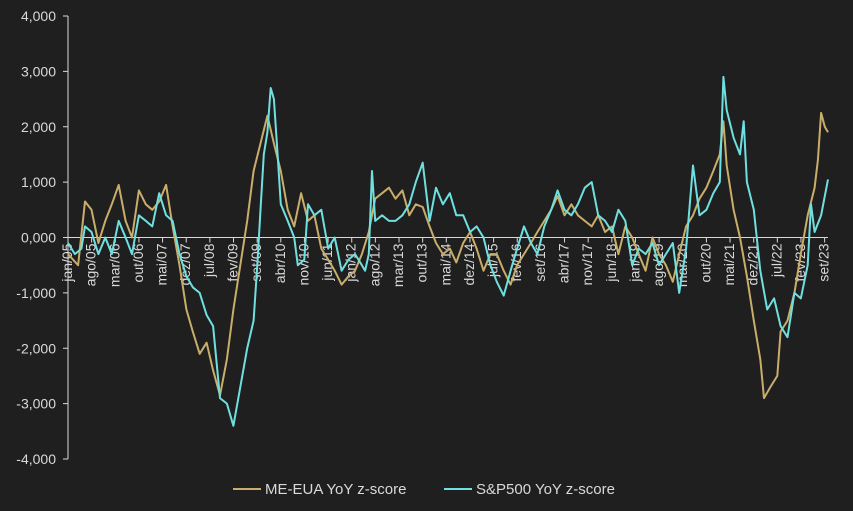 Image resolution: width=853 pixels, height=511 pixels. What do you see at coordinates (36, 404) in the screenshot?
I see `y-tick-label: -3,000` at bounding box center [36, 404].